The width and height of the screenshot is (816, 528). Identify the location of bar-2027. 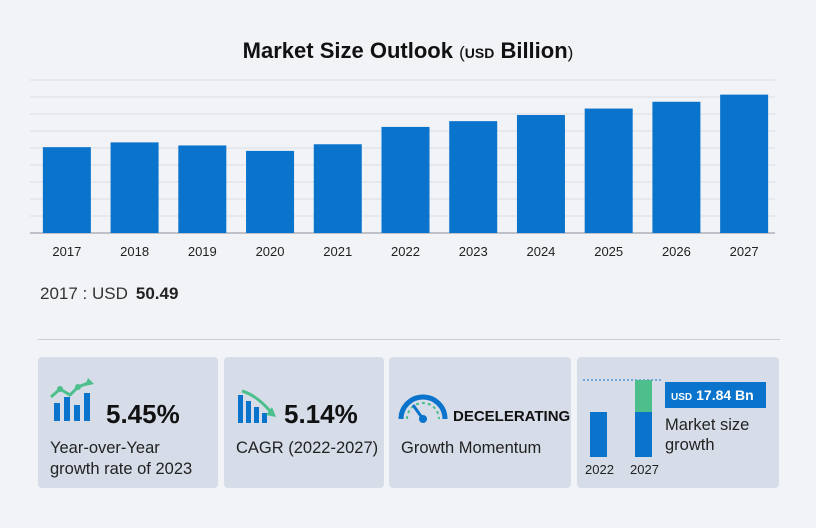
(744, 164).